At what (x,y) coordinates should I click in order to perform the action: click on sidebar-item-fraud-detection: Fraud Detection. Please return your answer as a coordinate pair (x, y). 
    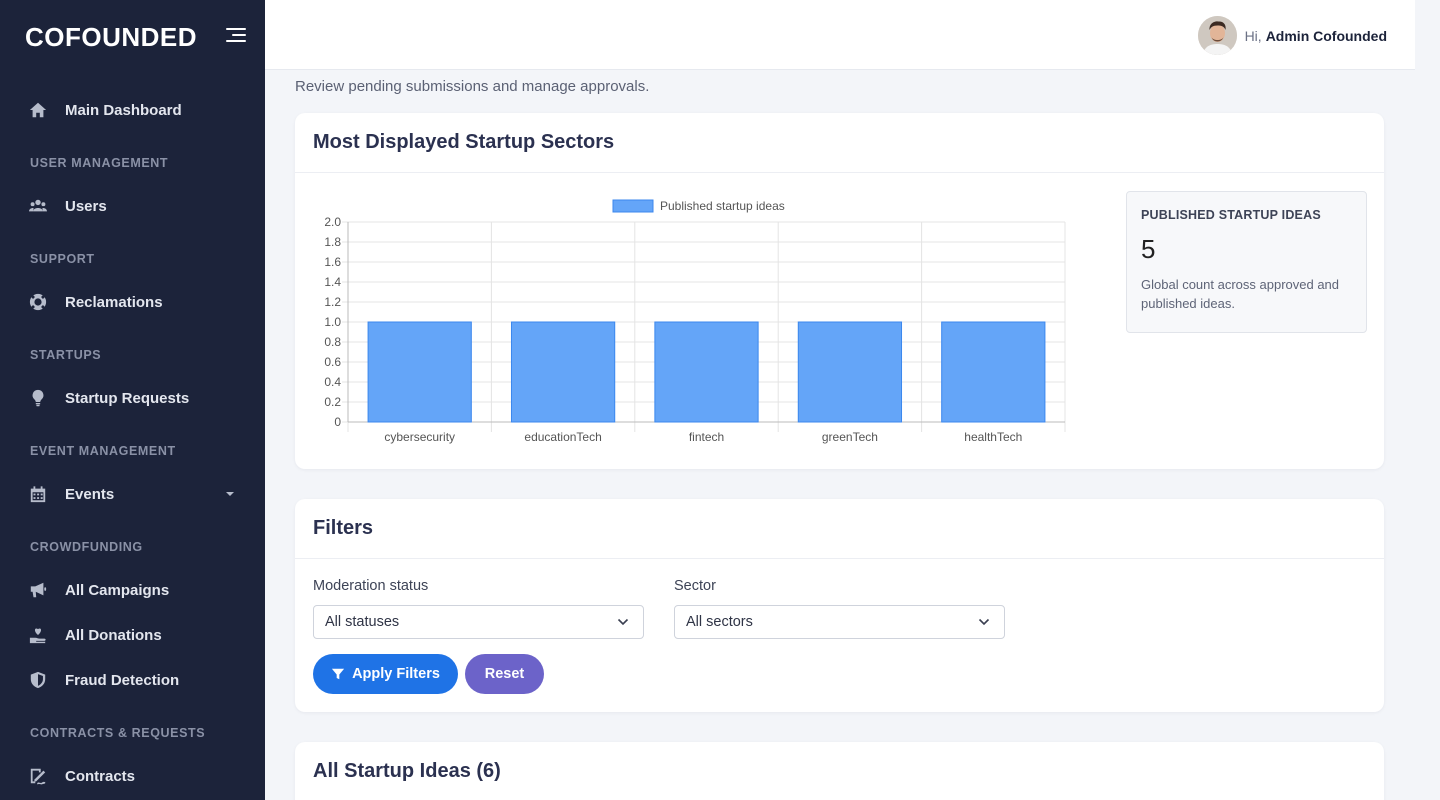
    Looking at the image, I should click on (132, 680).